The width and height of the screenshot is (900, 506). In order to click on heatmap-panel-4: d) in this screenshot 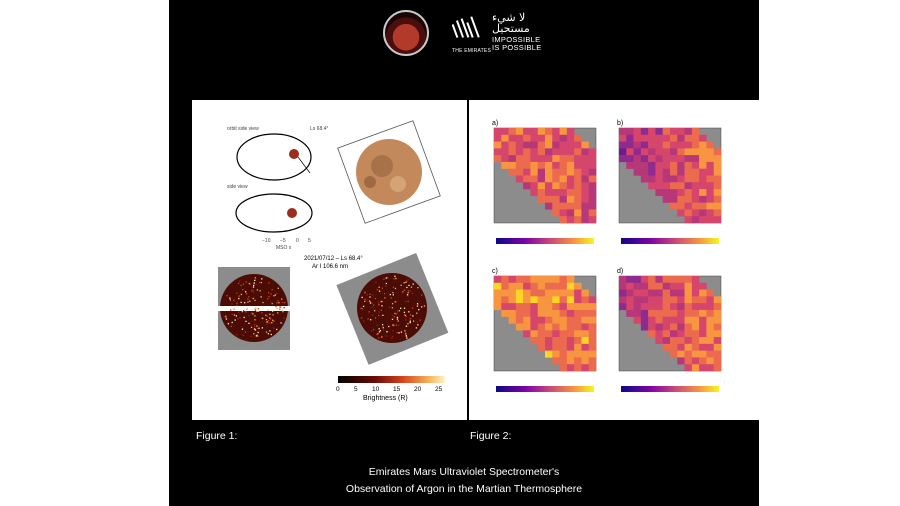, I will do `click(669, 330)`.